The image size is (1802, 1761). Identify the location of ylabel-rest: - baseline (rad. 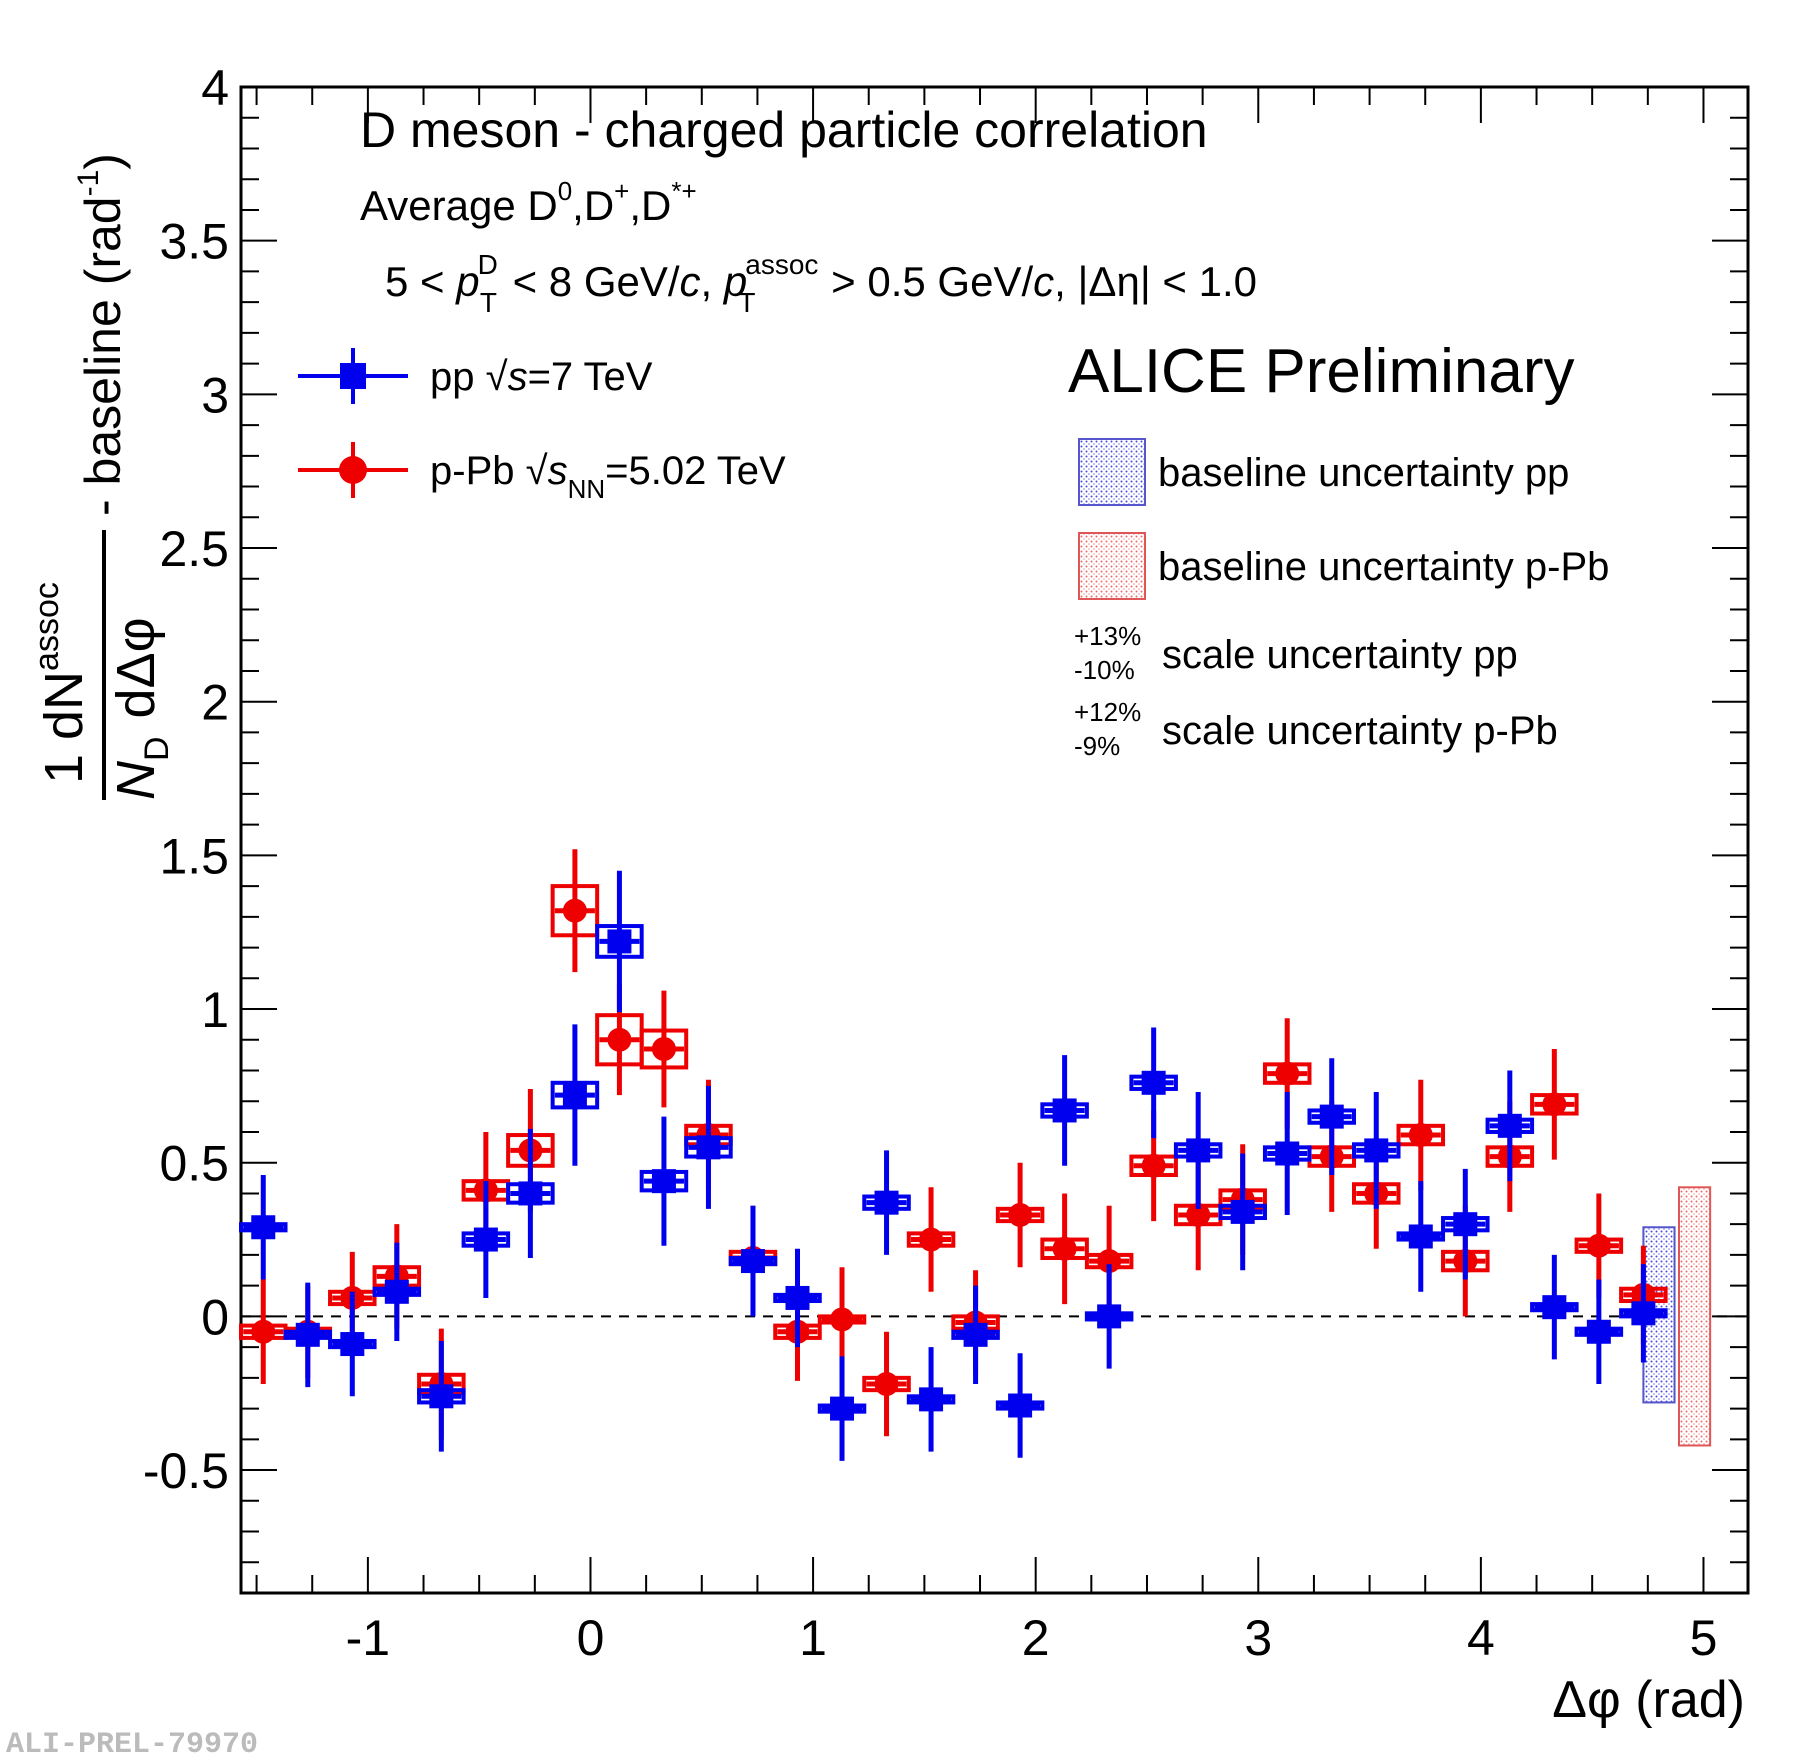
(103, 356).